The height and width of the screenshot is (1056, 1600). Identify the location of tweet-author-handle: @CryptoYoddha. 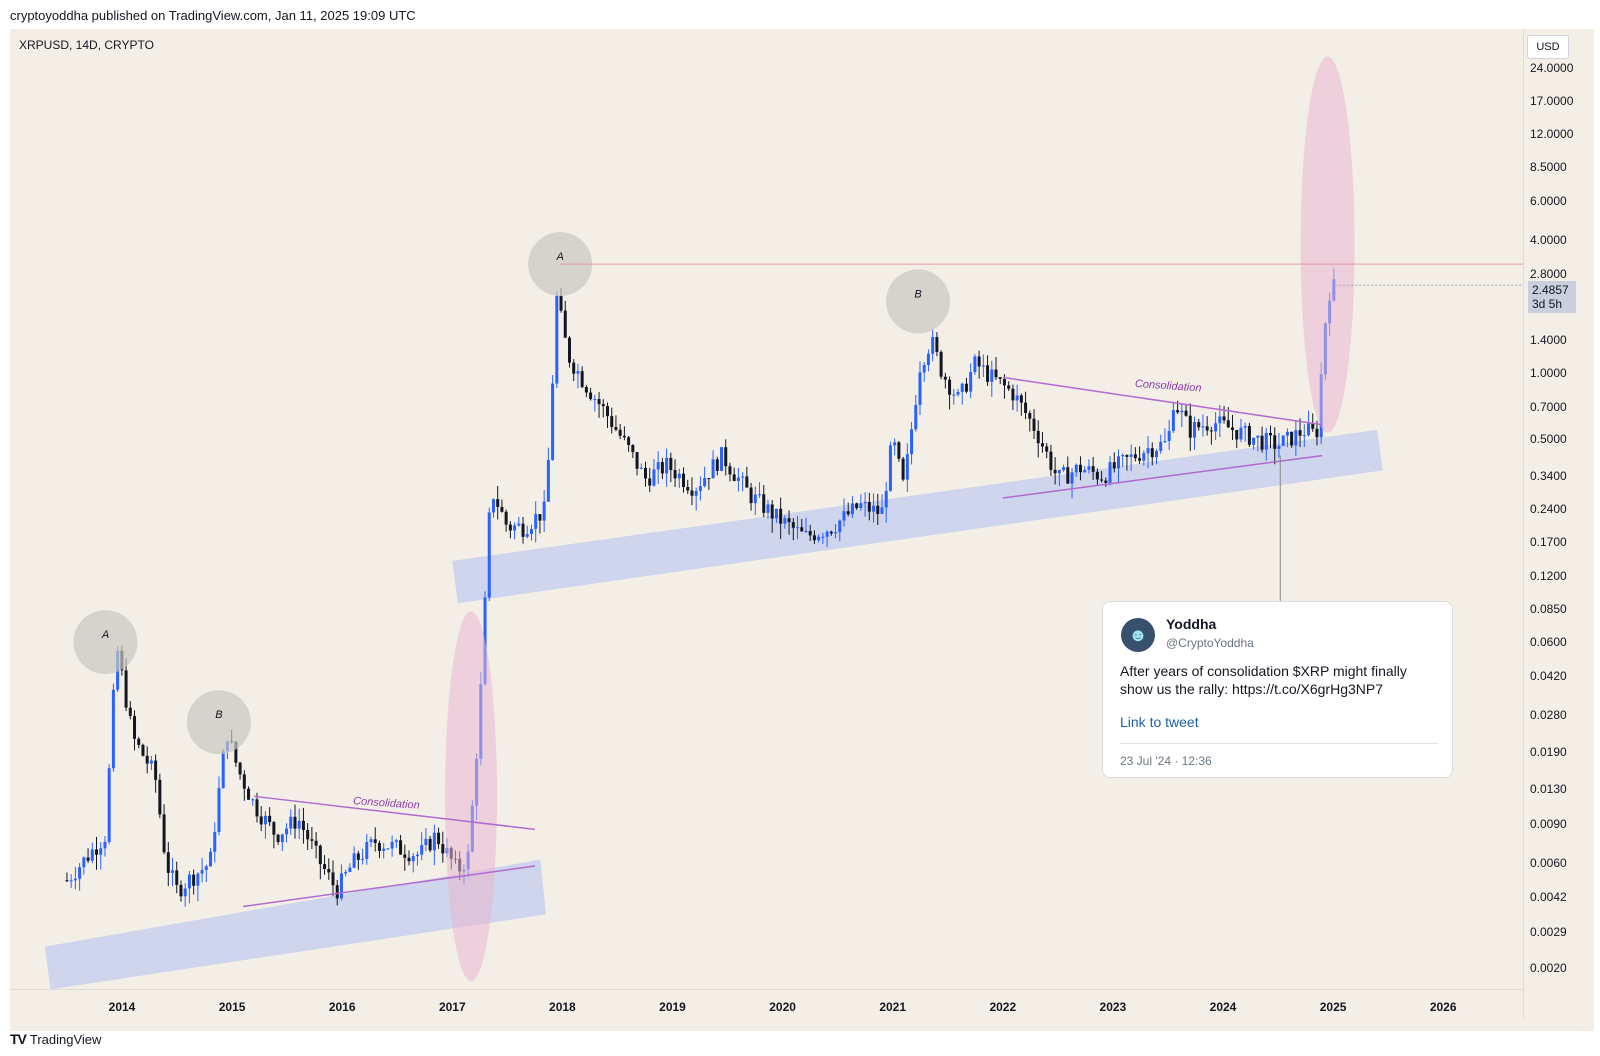
(1210, 643).